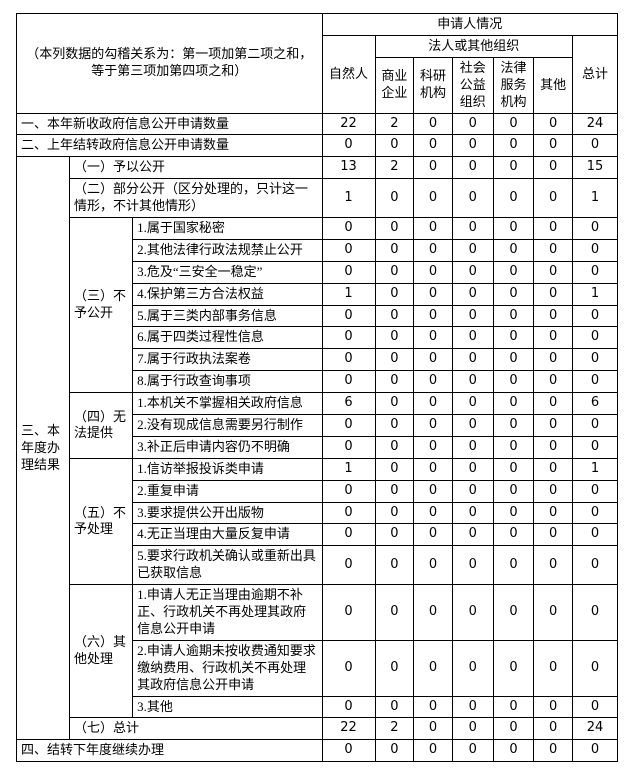  Describe the element at coordinates (227, 513) in the screenshot. I see `row-label: 3.要求提供公开出版物` at that location.